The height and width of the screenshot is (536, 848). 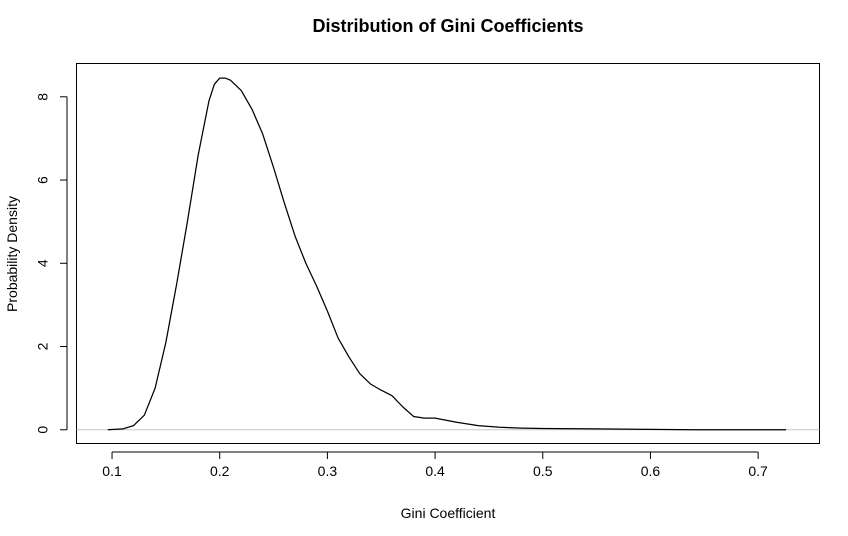 What do you see at coordinates (448, 513) in the screenshot?
I see `x-axis-title: Gini Coefficient` at bounding box center [448, 513].